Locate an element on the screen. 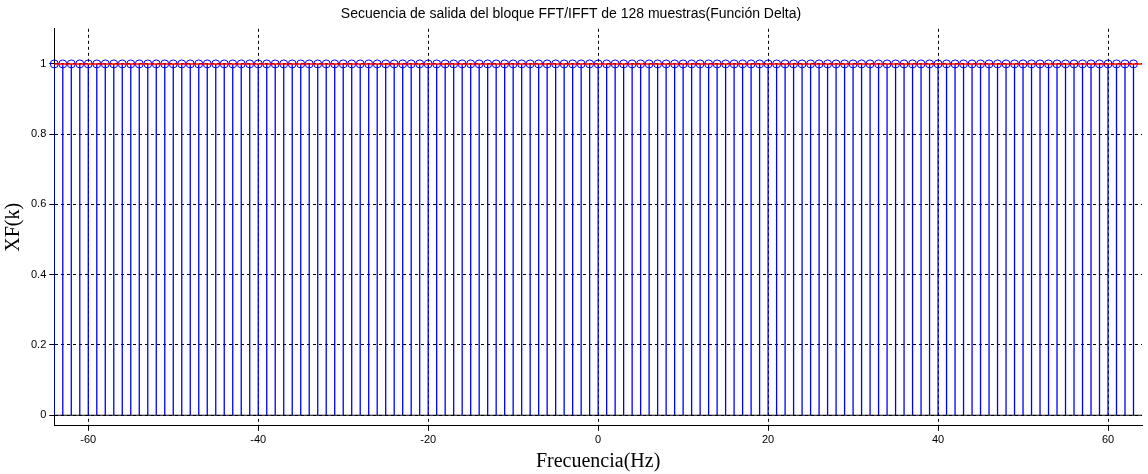  x-tick-label: 20 is located at coordinates (768, 439).